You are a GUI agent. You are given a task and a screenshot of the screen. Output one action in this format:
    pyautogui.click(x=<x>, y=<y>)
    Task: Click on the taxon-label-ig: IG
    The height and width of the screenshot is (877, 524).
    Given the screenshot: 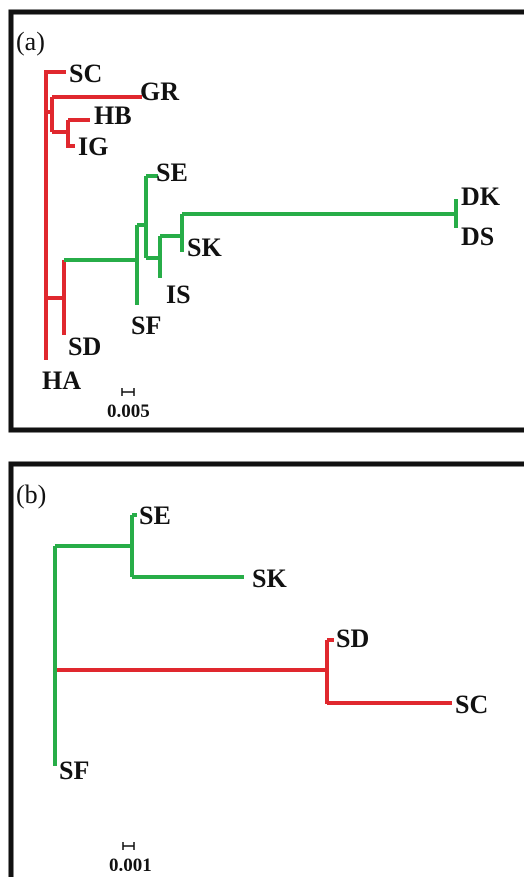 What is the action you would take?
    pyautogui.click(x=93, y=146)
    